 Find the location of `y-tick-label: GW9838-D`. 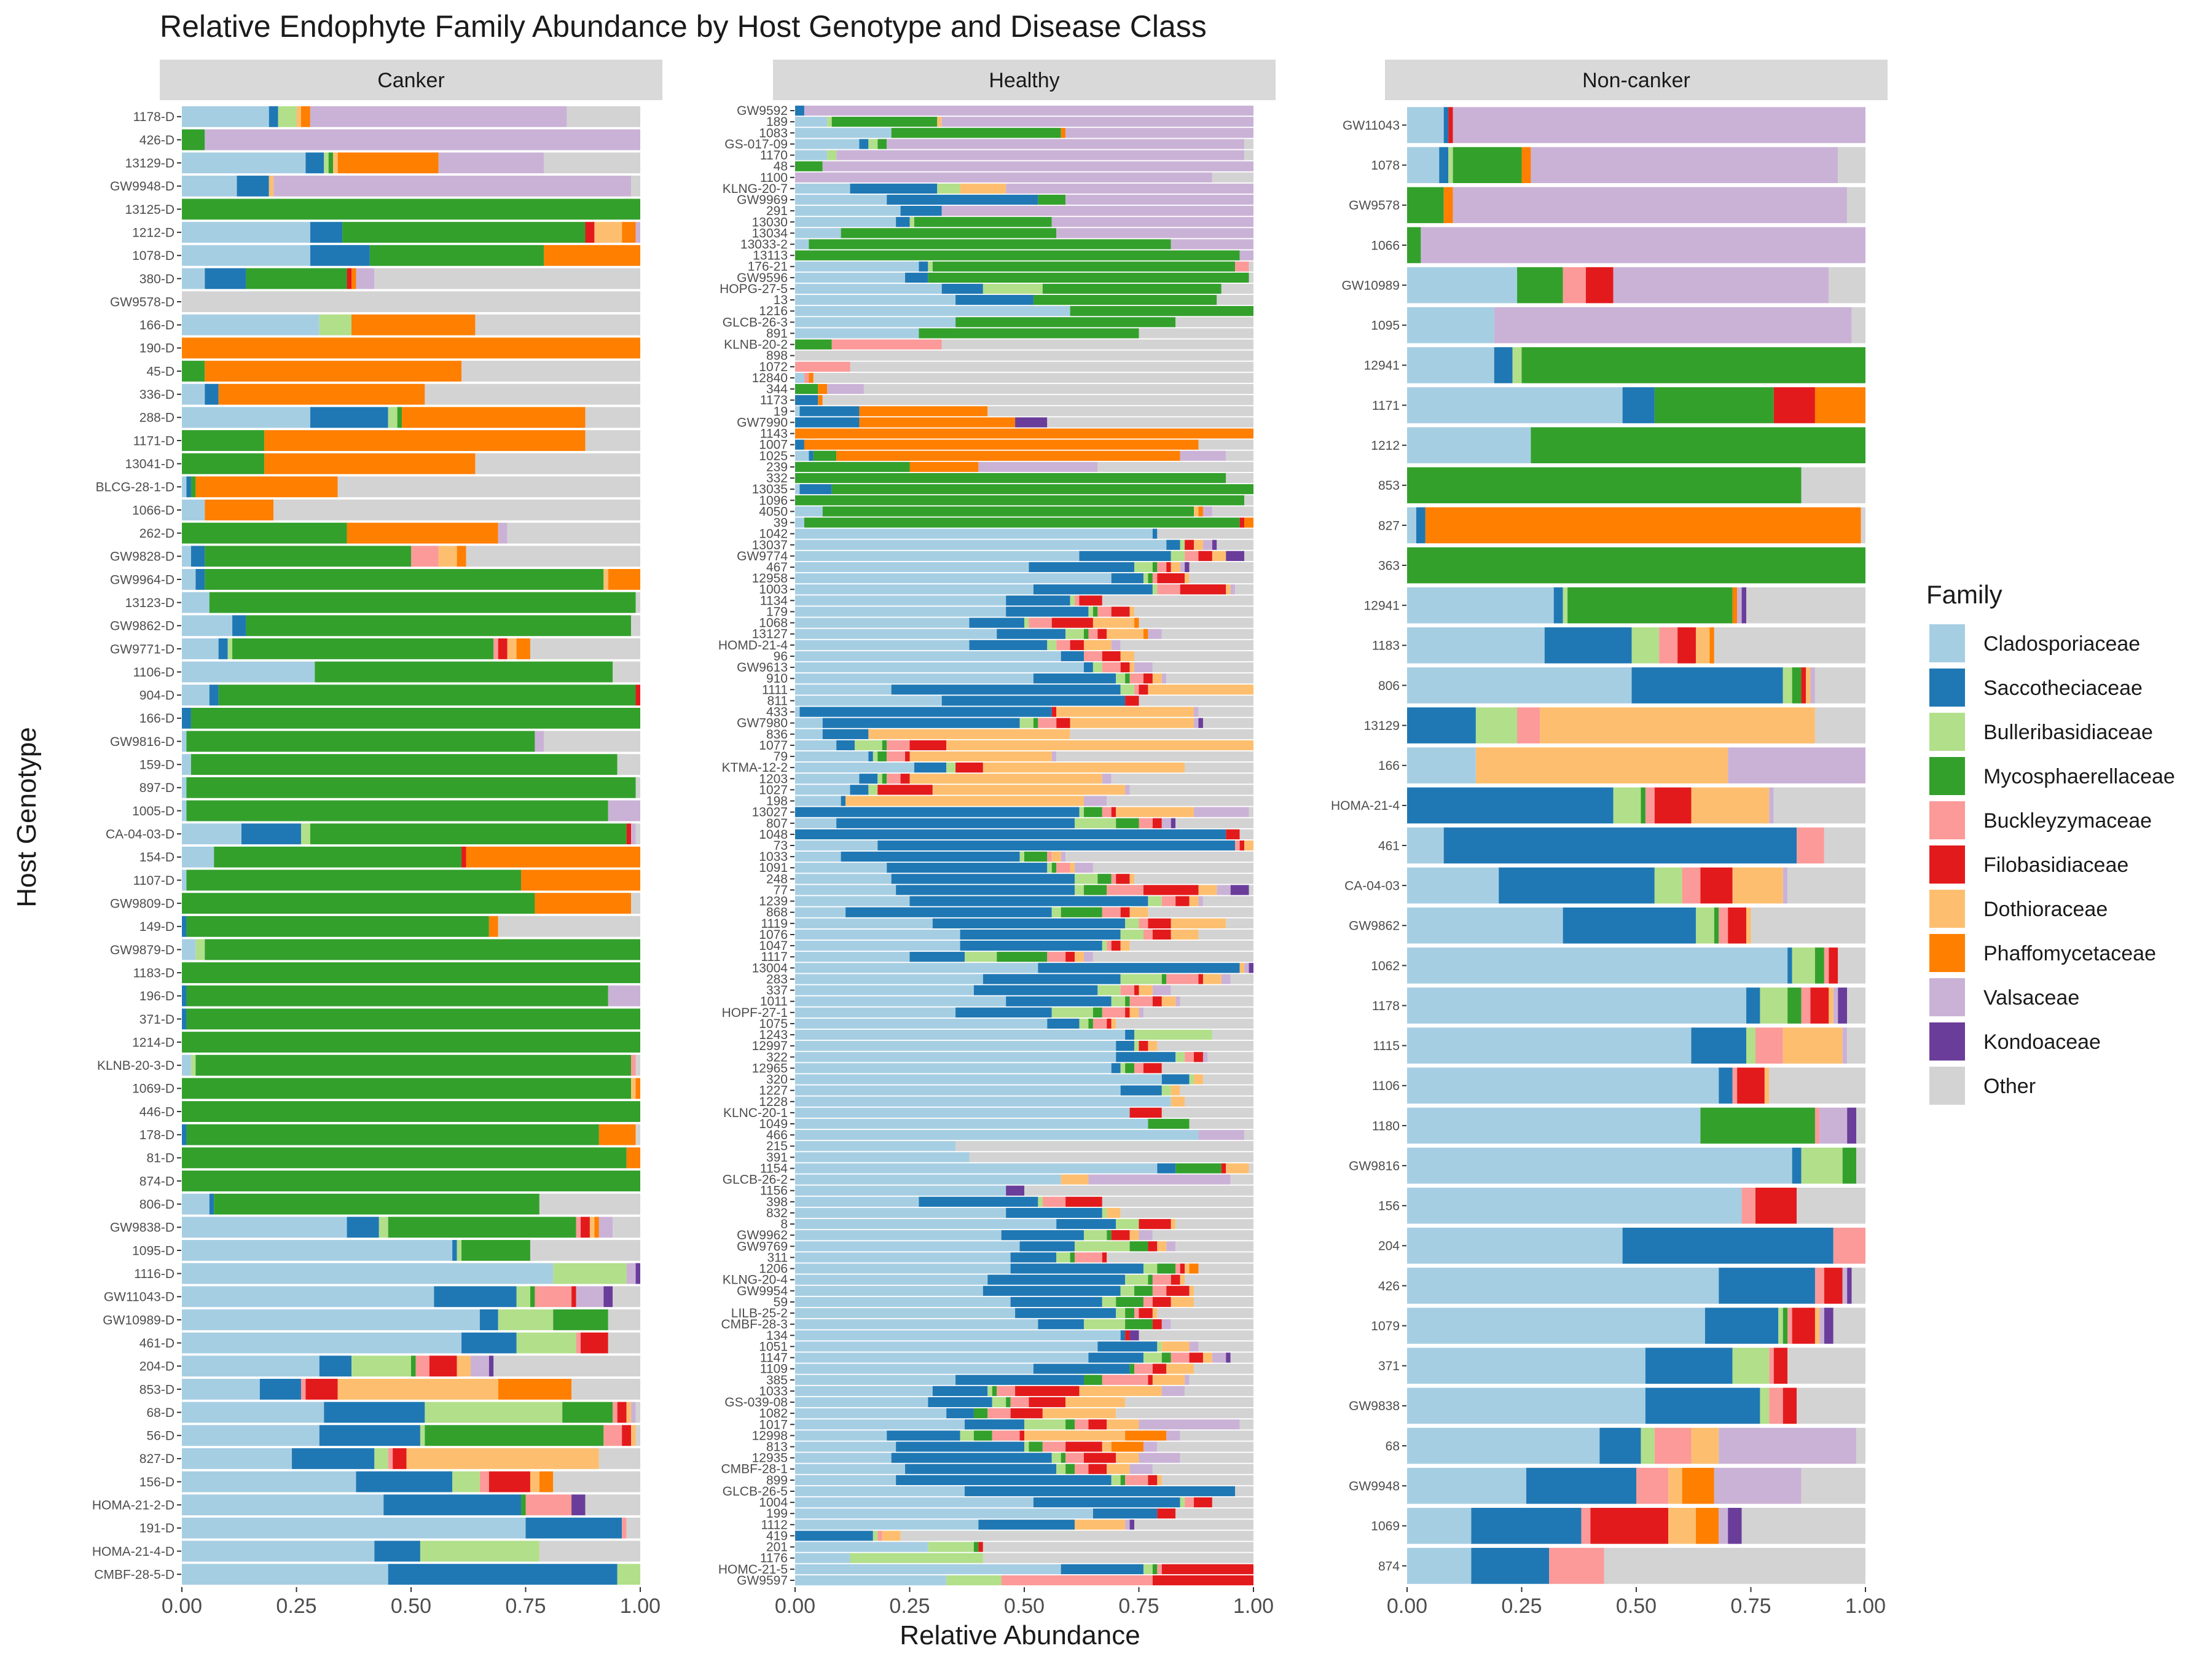

y-tick-label: GW9838-D is located at coordinates (142, 1228).